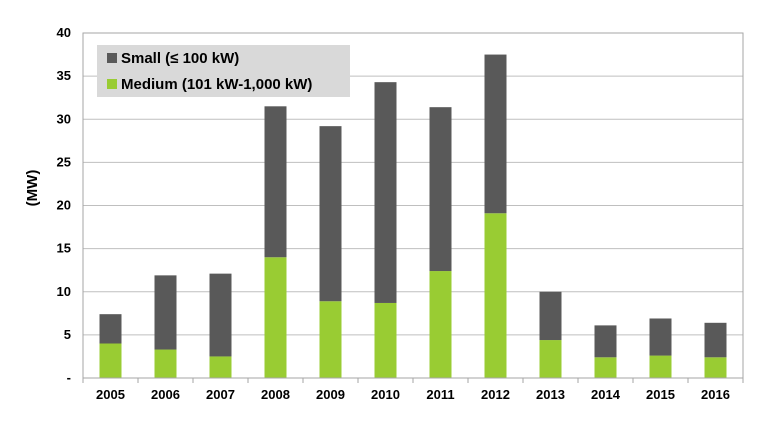  I want to click on x-tick-label: 2015, so click(660, 394).